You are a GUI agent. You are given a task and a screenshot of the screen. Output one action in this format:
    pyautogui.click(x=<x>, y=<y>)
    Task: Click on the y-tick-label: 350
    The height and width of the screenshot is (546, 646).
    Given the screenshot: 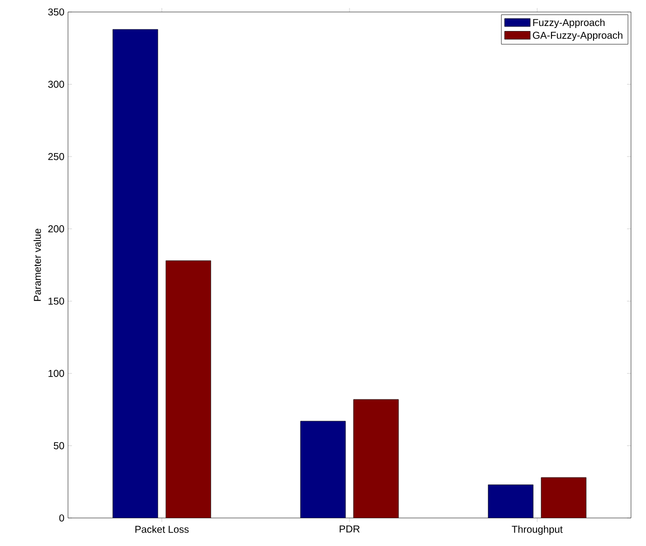 What is the action you would take?
    pyautogui.click(x=56, y=12)
    